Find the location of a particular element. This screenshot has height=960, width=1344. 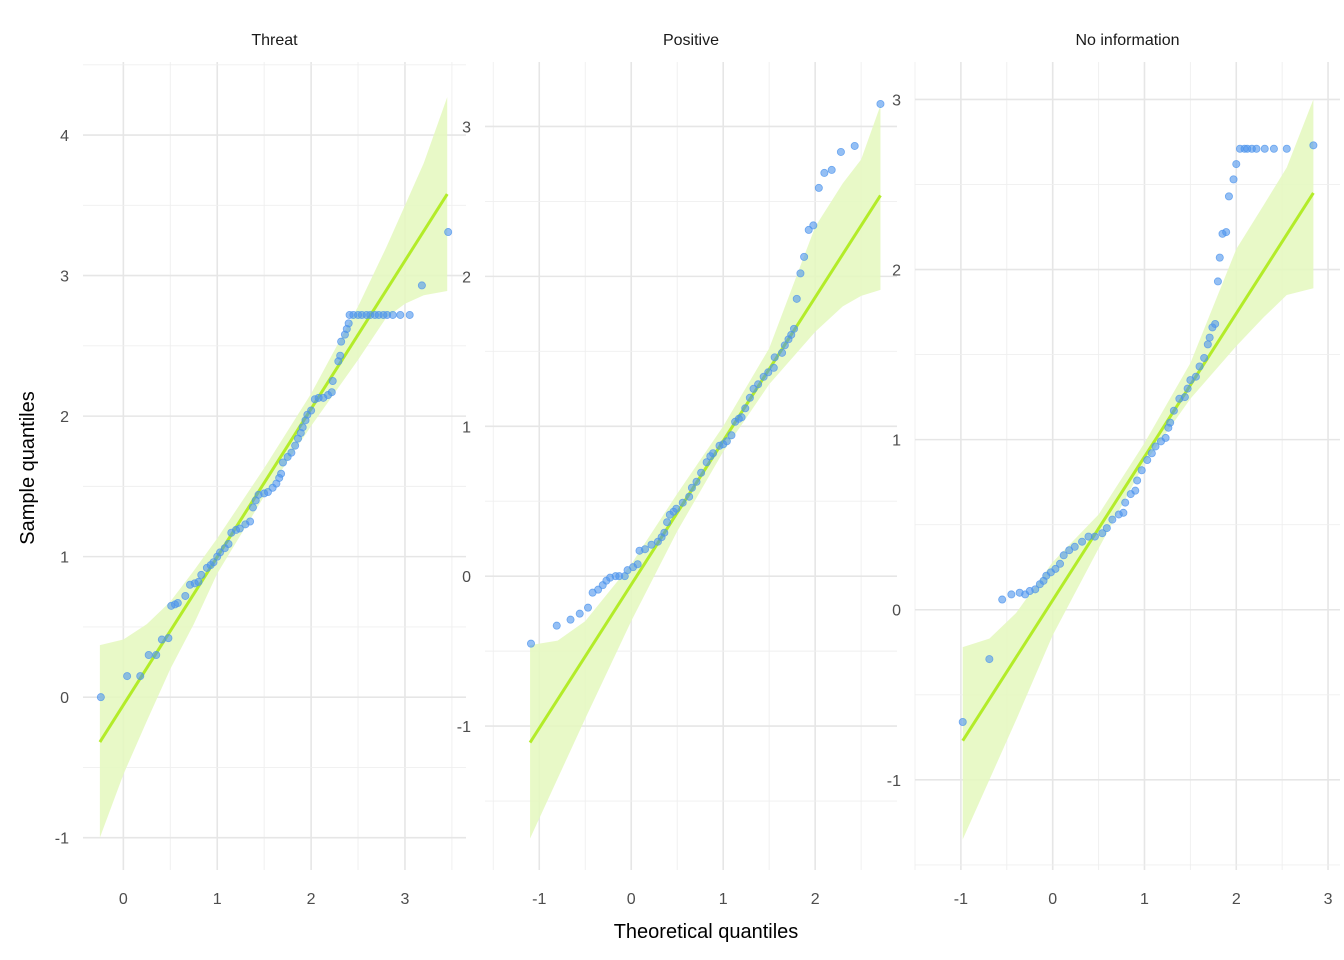

reference-line is located at coordinates (273, 468).